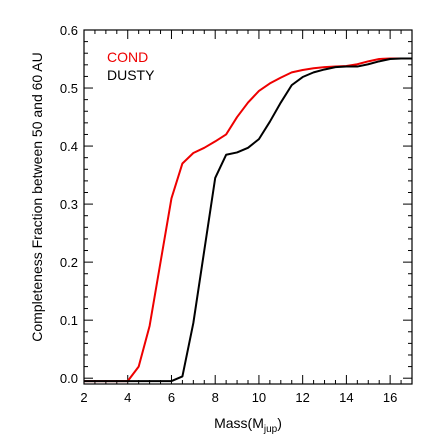 The width and height of the screenshot is (436, 436). What do you see at coordinates (270, 429) in the screenshot?
I see `x-axis-title-sub: jup` at bounding box center [270, 429].